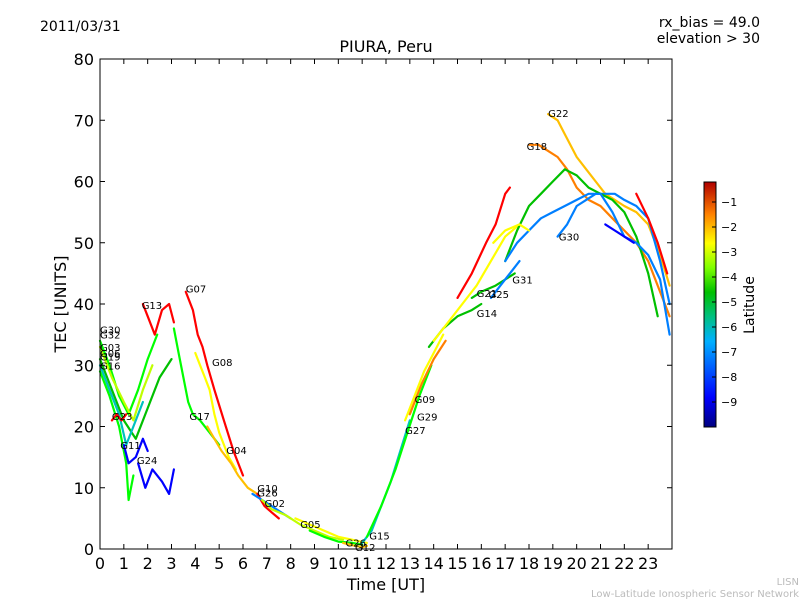 This screenshot has width=800, height=600. What do you see at coordinates (267, 489) in the screenshot?
I see `satellite-label: G10` at bounding box center [267, 489].